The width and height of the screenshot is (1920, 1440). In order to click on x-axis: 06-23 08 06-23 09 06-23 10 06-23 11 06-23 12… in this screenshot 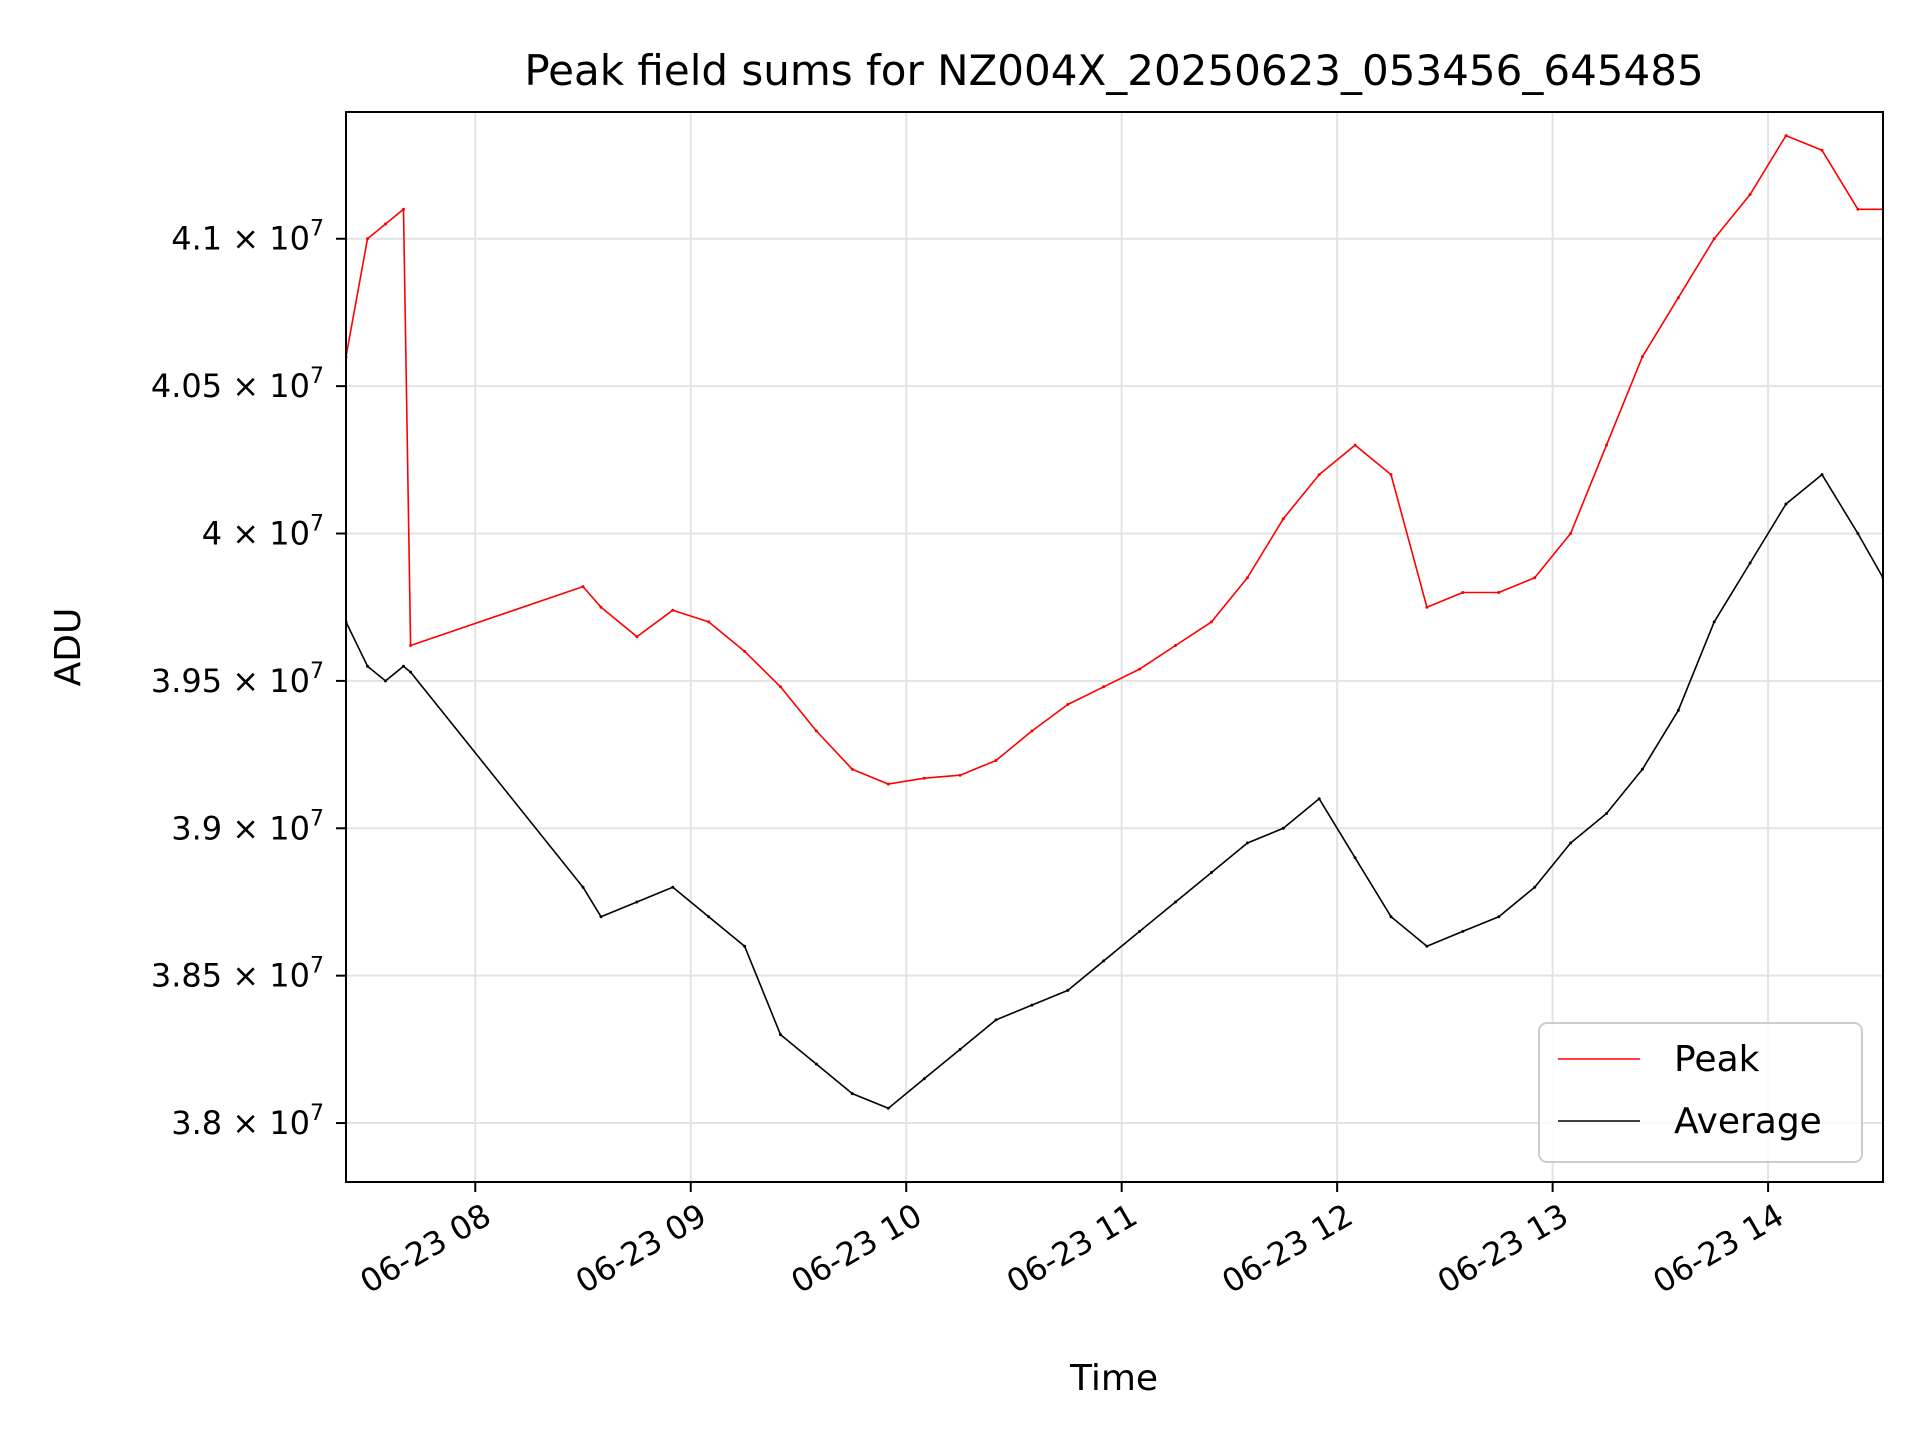, I will do `click(1072, 1241)`.